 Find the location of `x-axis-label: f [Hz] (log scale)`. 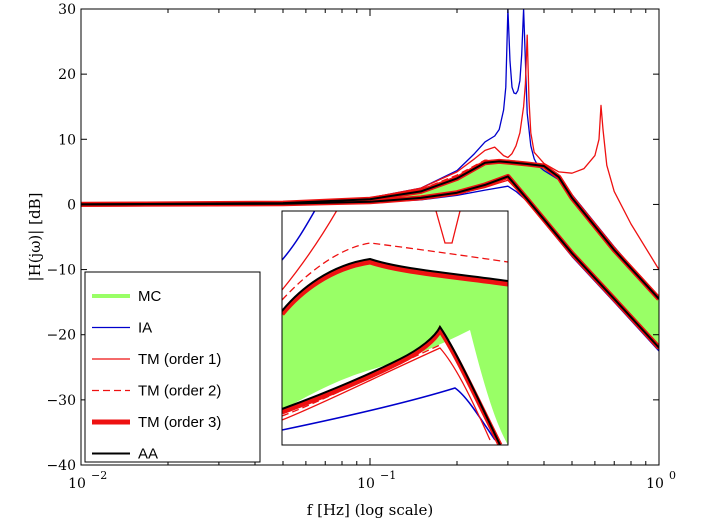

x-axis-label: f [Hz] (log scale) is located at coordinates (370, 510).